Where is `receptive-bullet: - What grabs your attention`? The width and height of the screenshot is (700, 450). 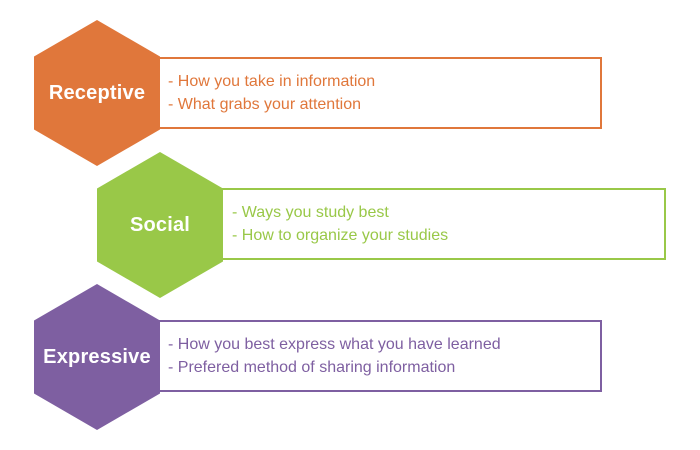
receptive-bullet: - What grabs your attention is located at coordinates (264, 104).